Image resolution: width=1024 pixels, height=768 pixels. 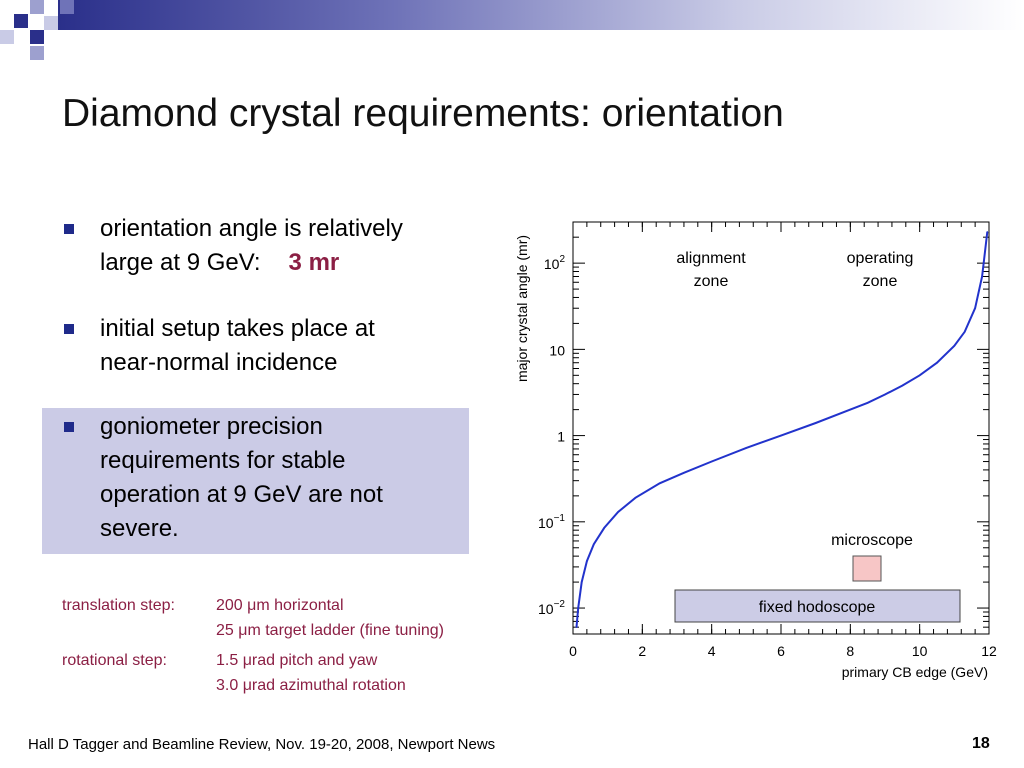 I want to click on translation-step-label: translation step:, so click(x=118, y=605).